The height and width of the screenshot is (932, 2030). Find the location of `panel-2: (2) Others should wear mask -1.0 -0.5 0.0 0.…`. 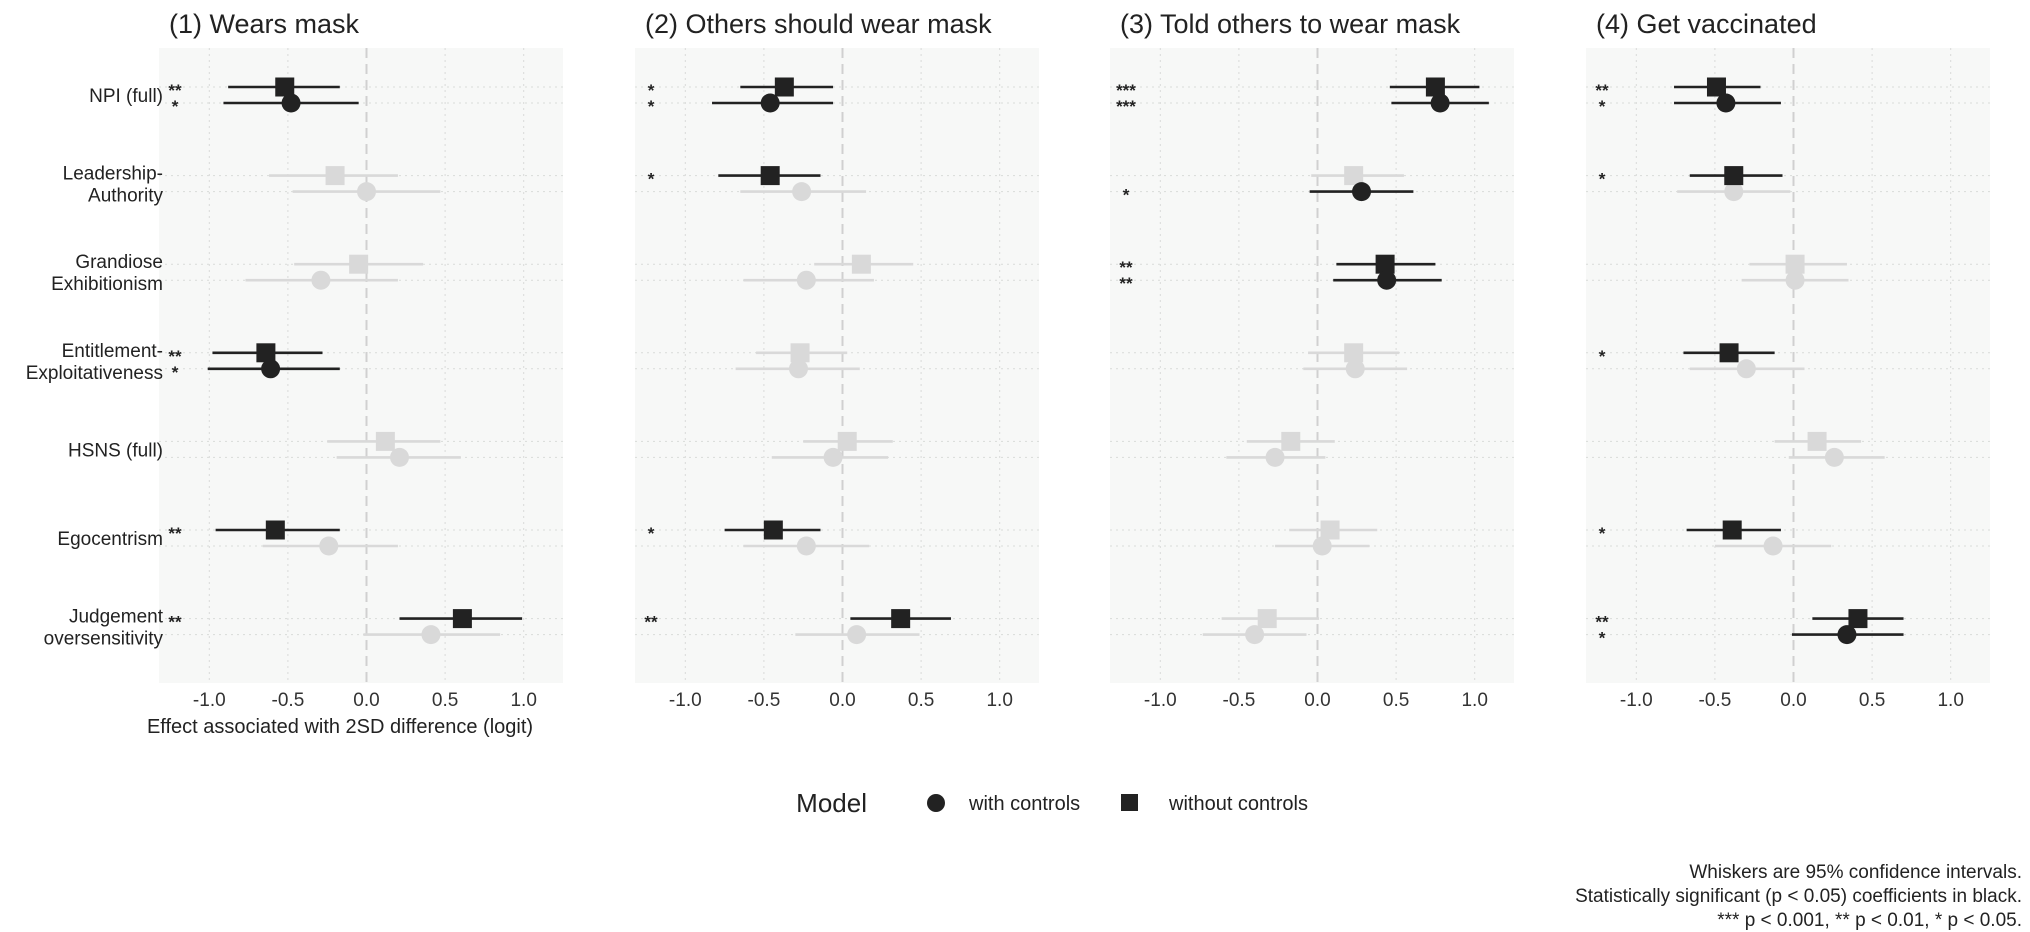

panel-2: (2) Others should wear mask -1.0 -0.5 0.0 0.… is located at coordinates (837, 360).